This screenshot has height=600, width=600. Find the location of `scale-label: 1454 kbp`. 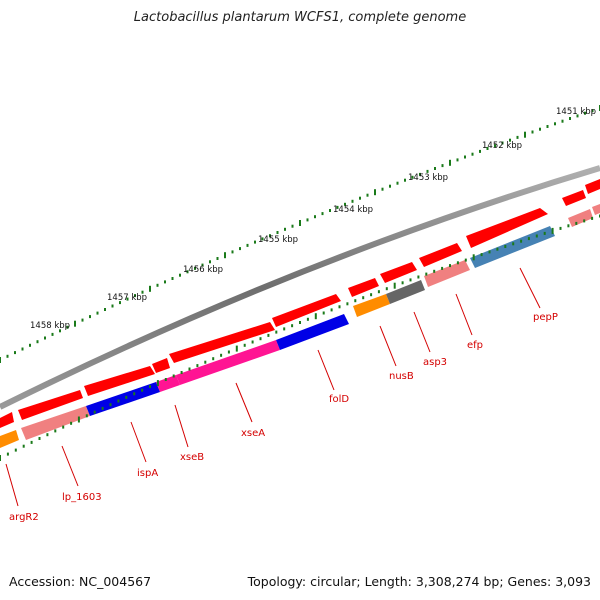

scale-label: 1454 kbp is located at coordinates (353, 210).